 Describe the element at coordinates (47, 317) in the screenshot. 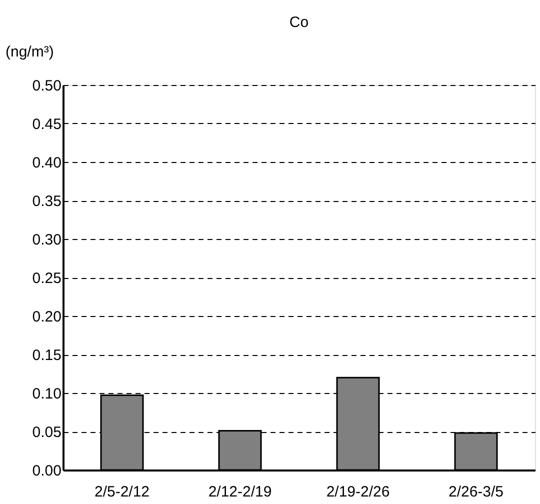

I see `y-tick-label: 0.20` at that location.